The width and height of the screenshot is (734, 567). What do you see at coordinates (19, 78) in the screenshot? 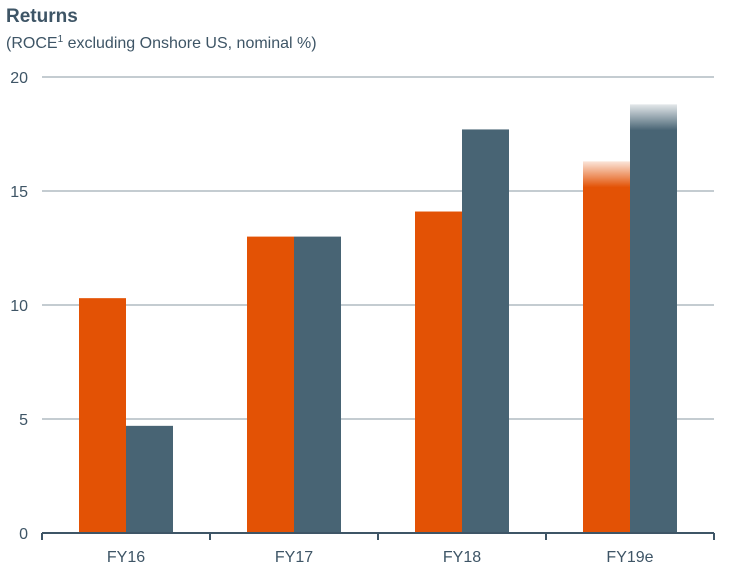
I see `y-tick-label: 20` at bounding box center [19, 78].